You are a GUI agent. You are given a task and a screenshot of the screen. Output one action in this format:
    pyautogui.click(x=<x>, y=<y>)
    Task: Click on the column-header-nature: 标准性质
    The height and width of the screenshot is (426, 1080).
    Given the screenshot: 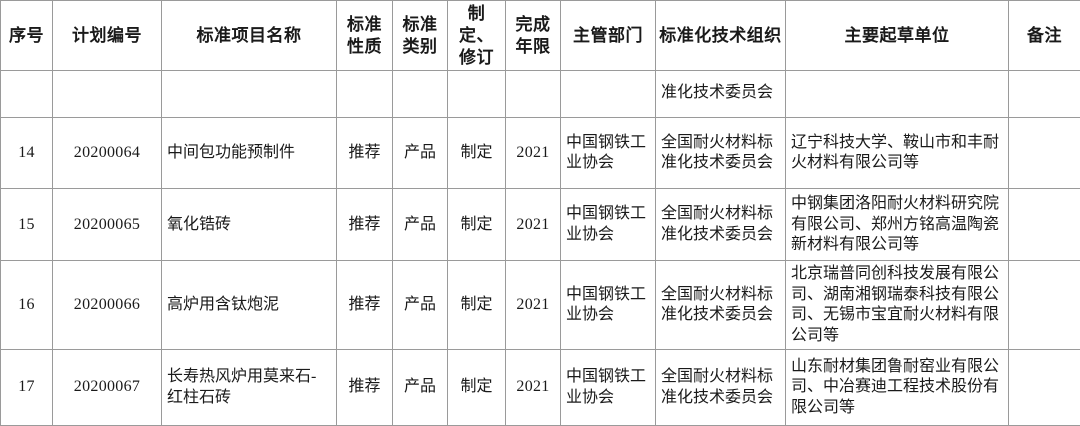 What is the action you would take?
    pyautogui.click(x=365, y=36)
    